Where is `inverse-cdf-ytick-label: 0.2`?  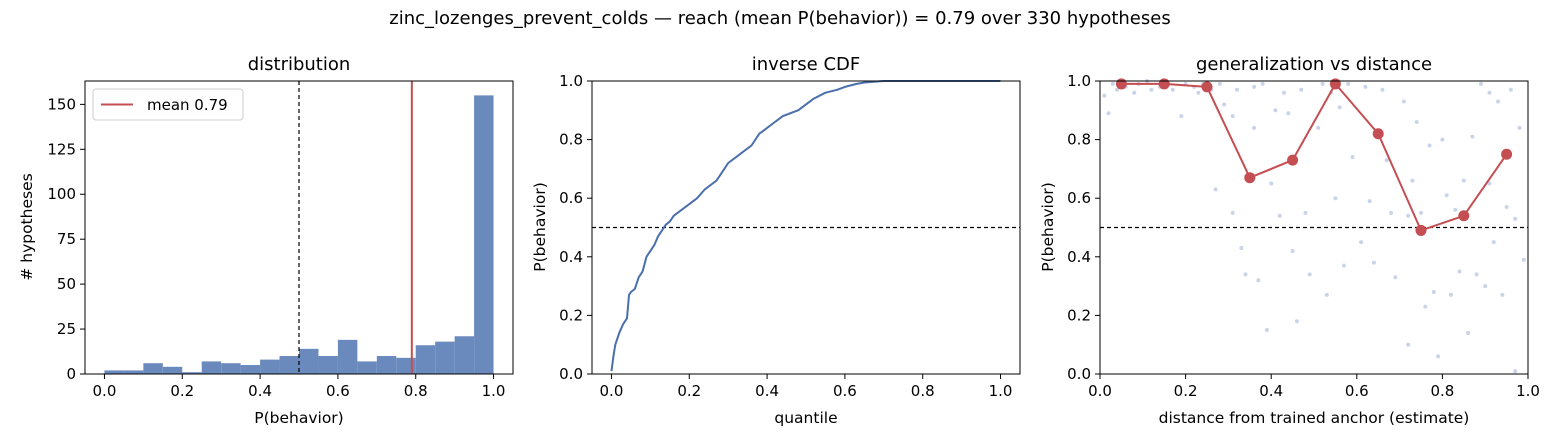 inverse-cdf-ytick-label: 0.2 is located at coordinates (571, 315).